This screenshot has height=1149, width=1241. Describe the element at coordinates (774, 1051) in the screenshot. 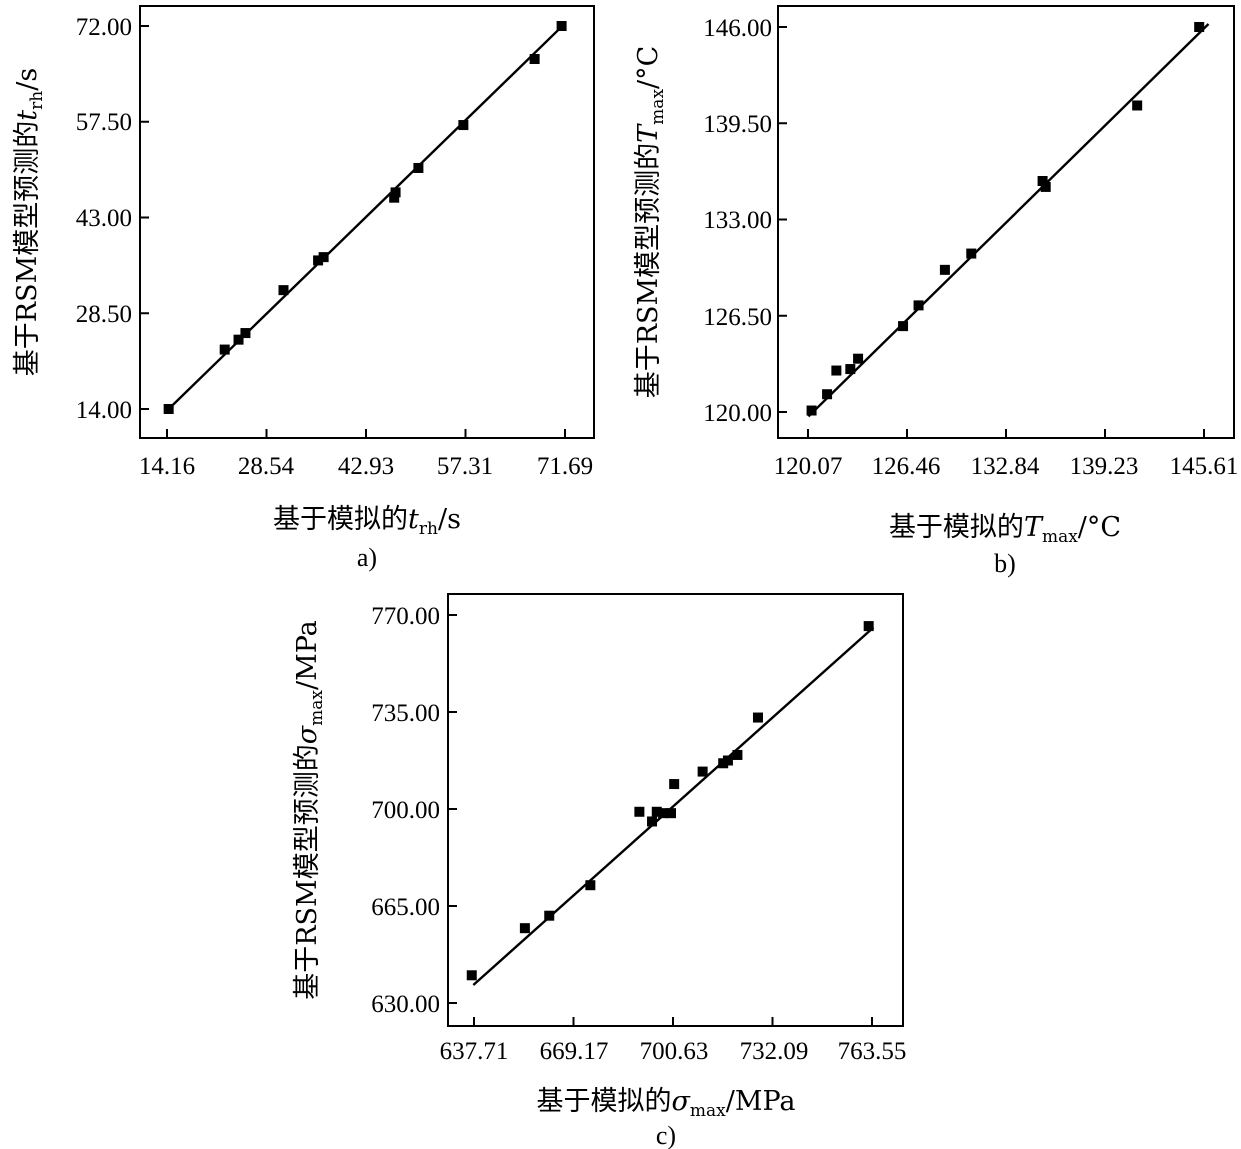

I see `xtick-label: 732.09` at that location.